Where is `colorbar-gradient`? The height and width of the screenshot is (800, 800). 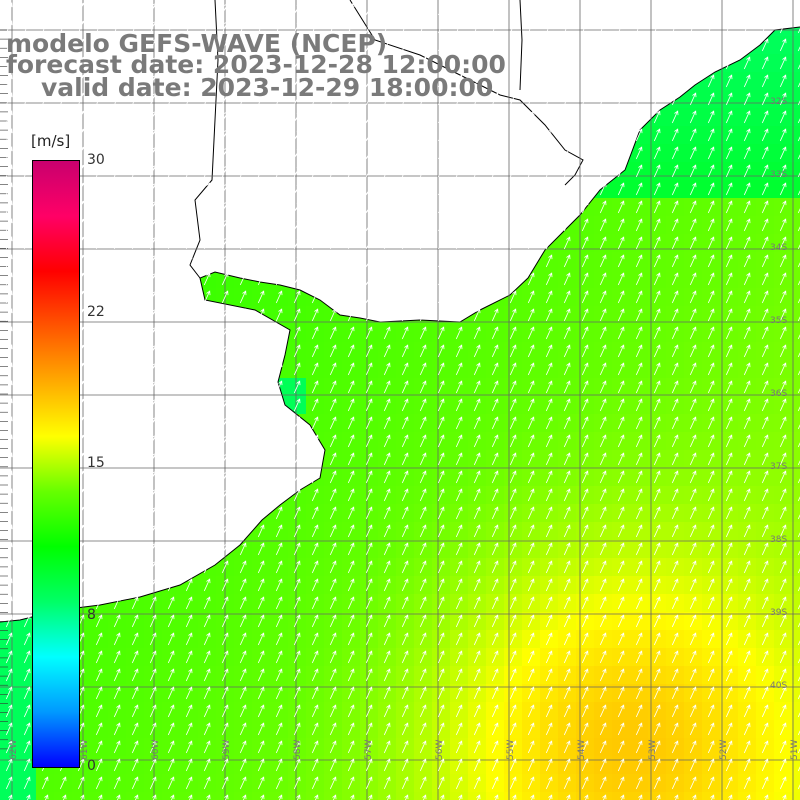 colorbar-gradient is located at coordinates (56, 464).